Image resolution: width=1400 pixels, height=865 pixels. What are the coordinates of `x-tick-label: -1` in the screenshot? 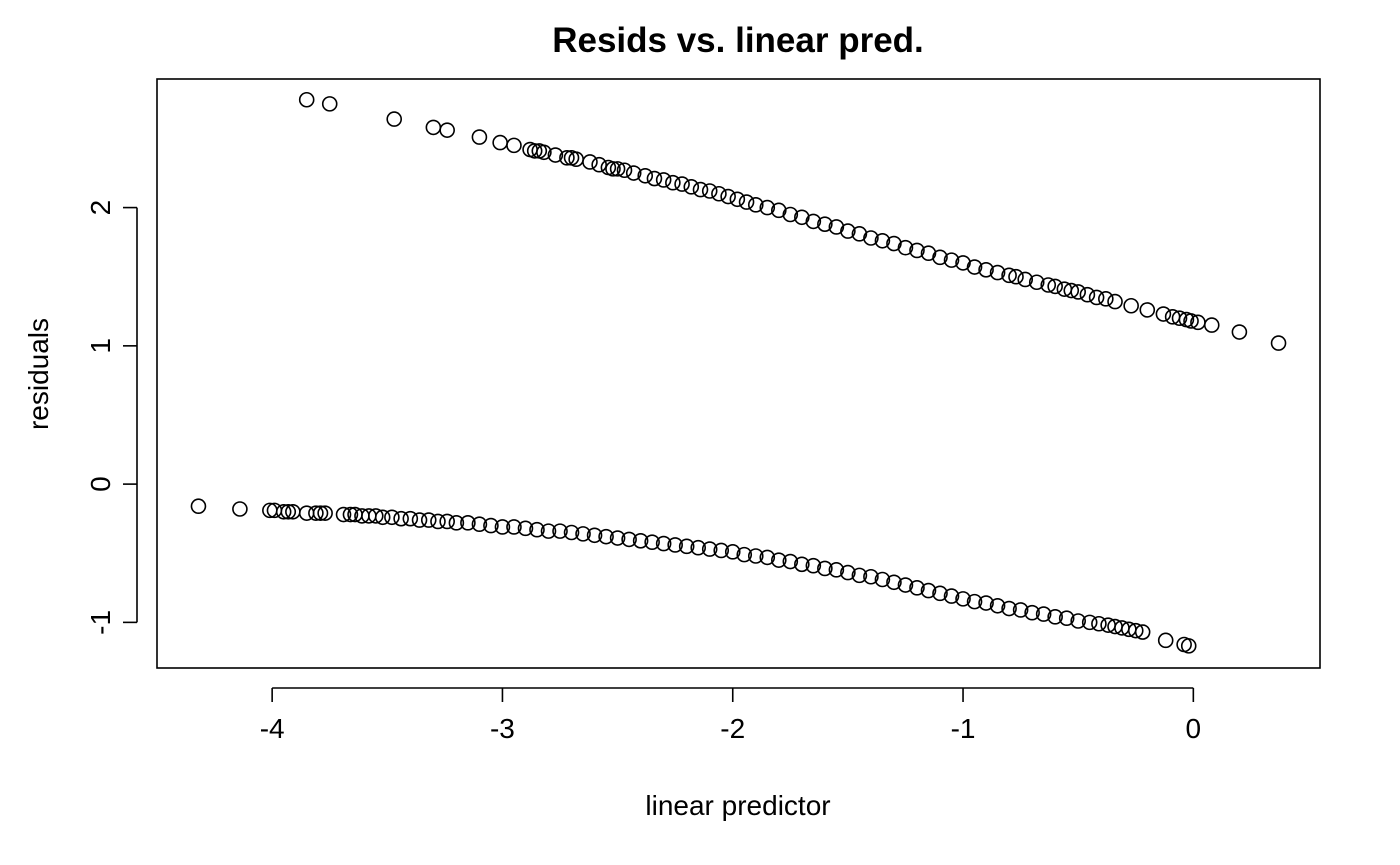 It's located at (963, 728).